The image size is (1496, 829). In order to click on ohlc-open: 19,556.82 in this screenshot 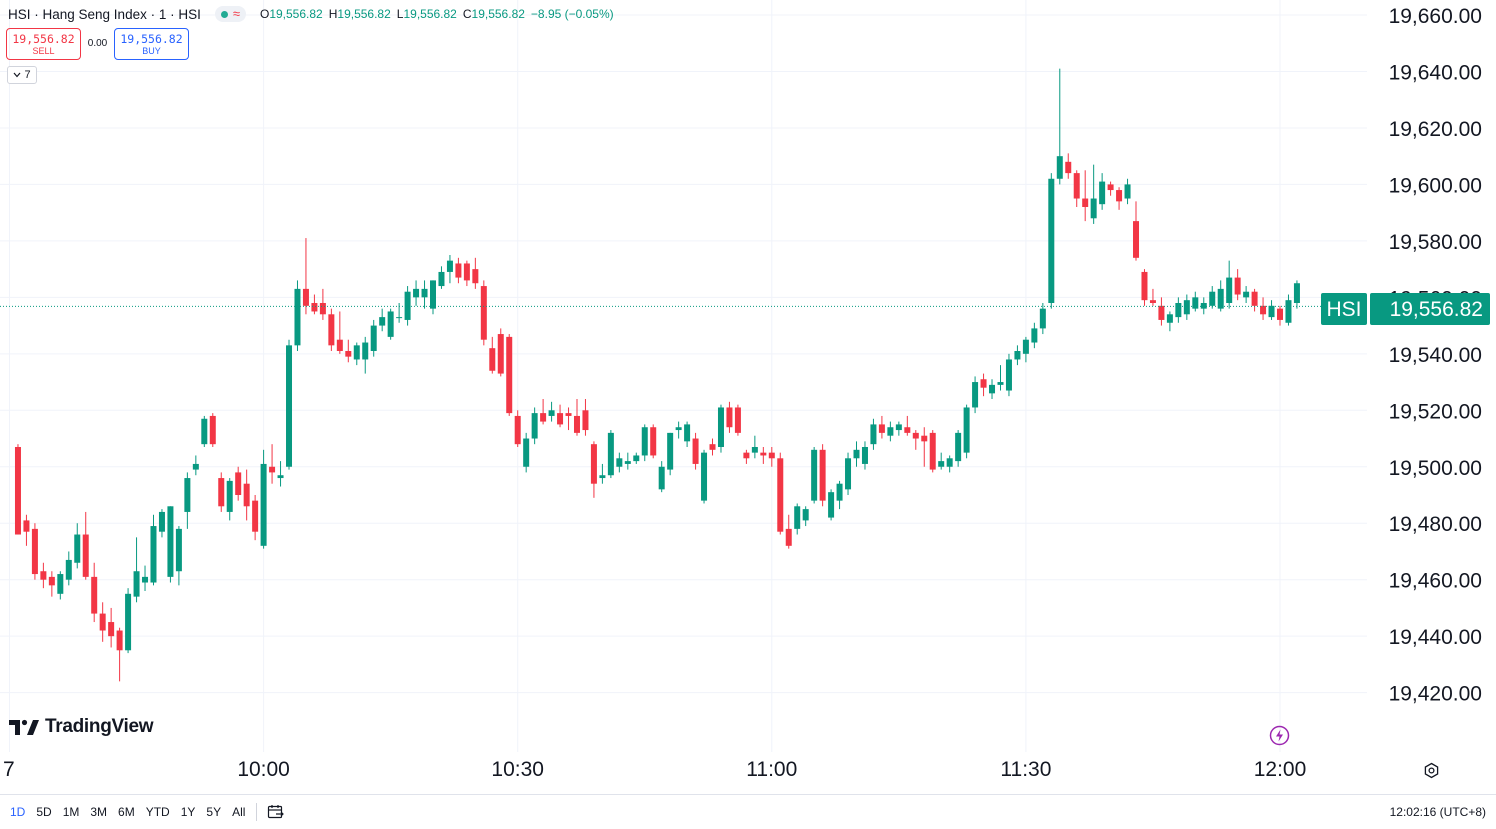, I will do `click(296, 14)`.